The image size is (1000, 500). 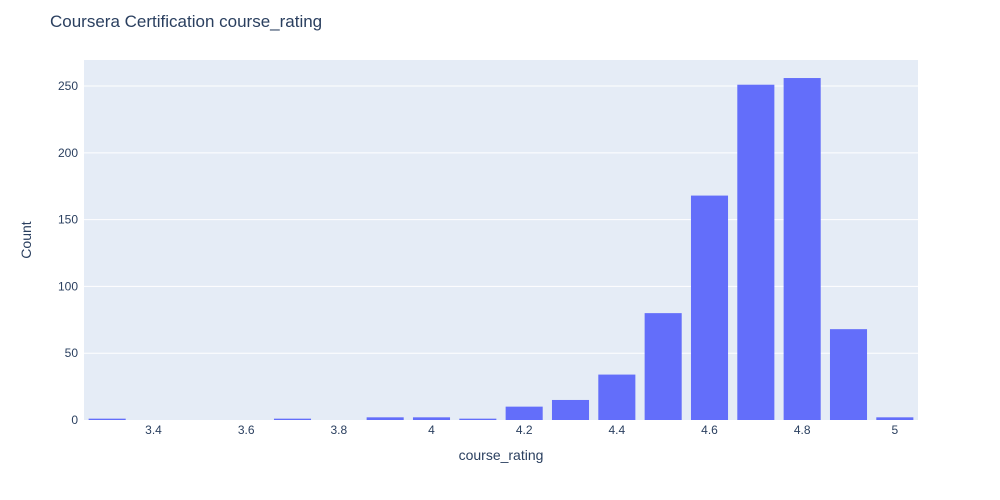 What do you see at coordinates (246, 430) in the screenshot?
I see `x-tick-label: 3.6` at bounding box center [246, 430].